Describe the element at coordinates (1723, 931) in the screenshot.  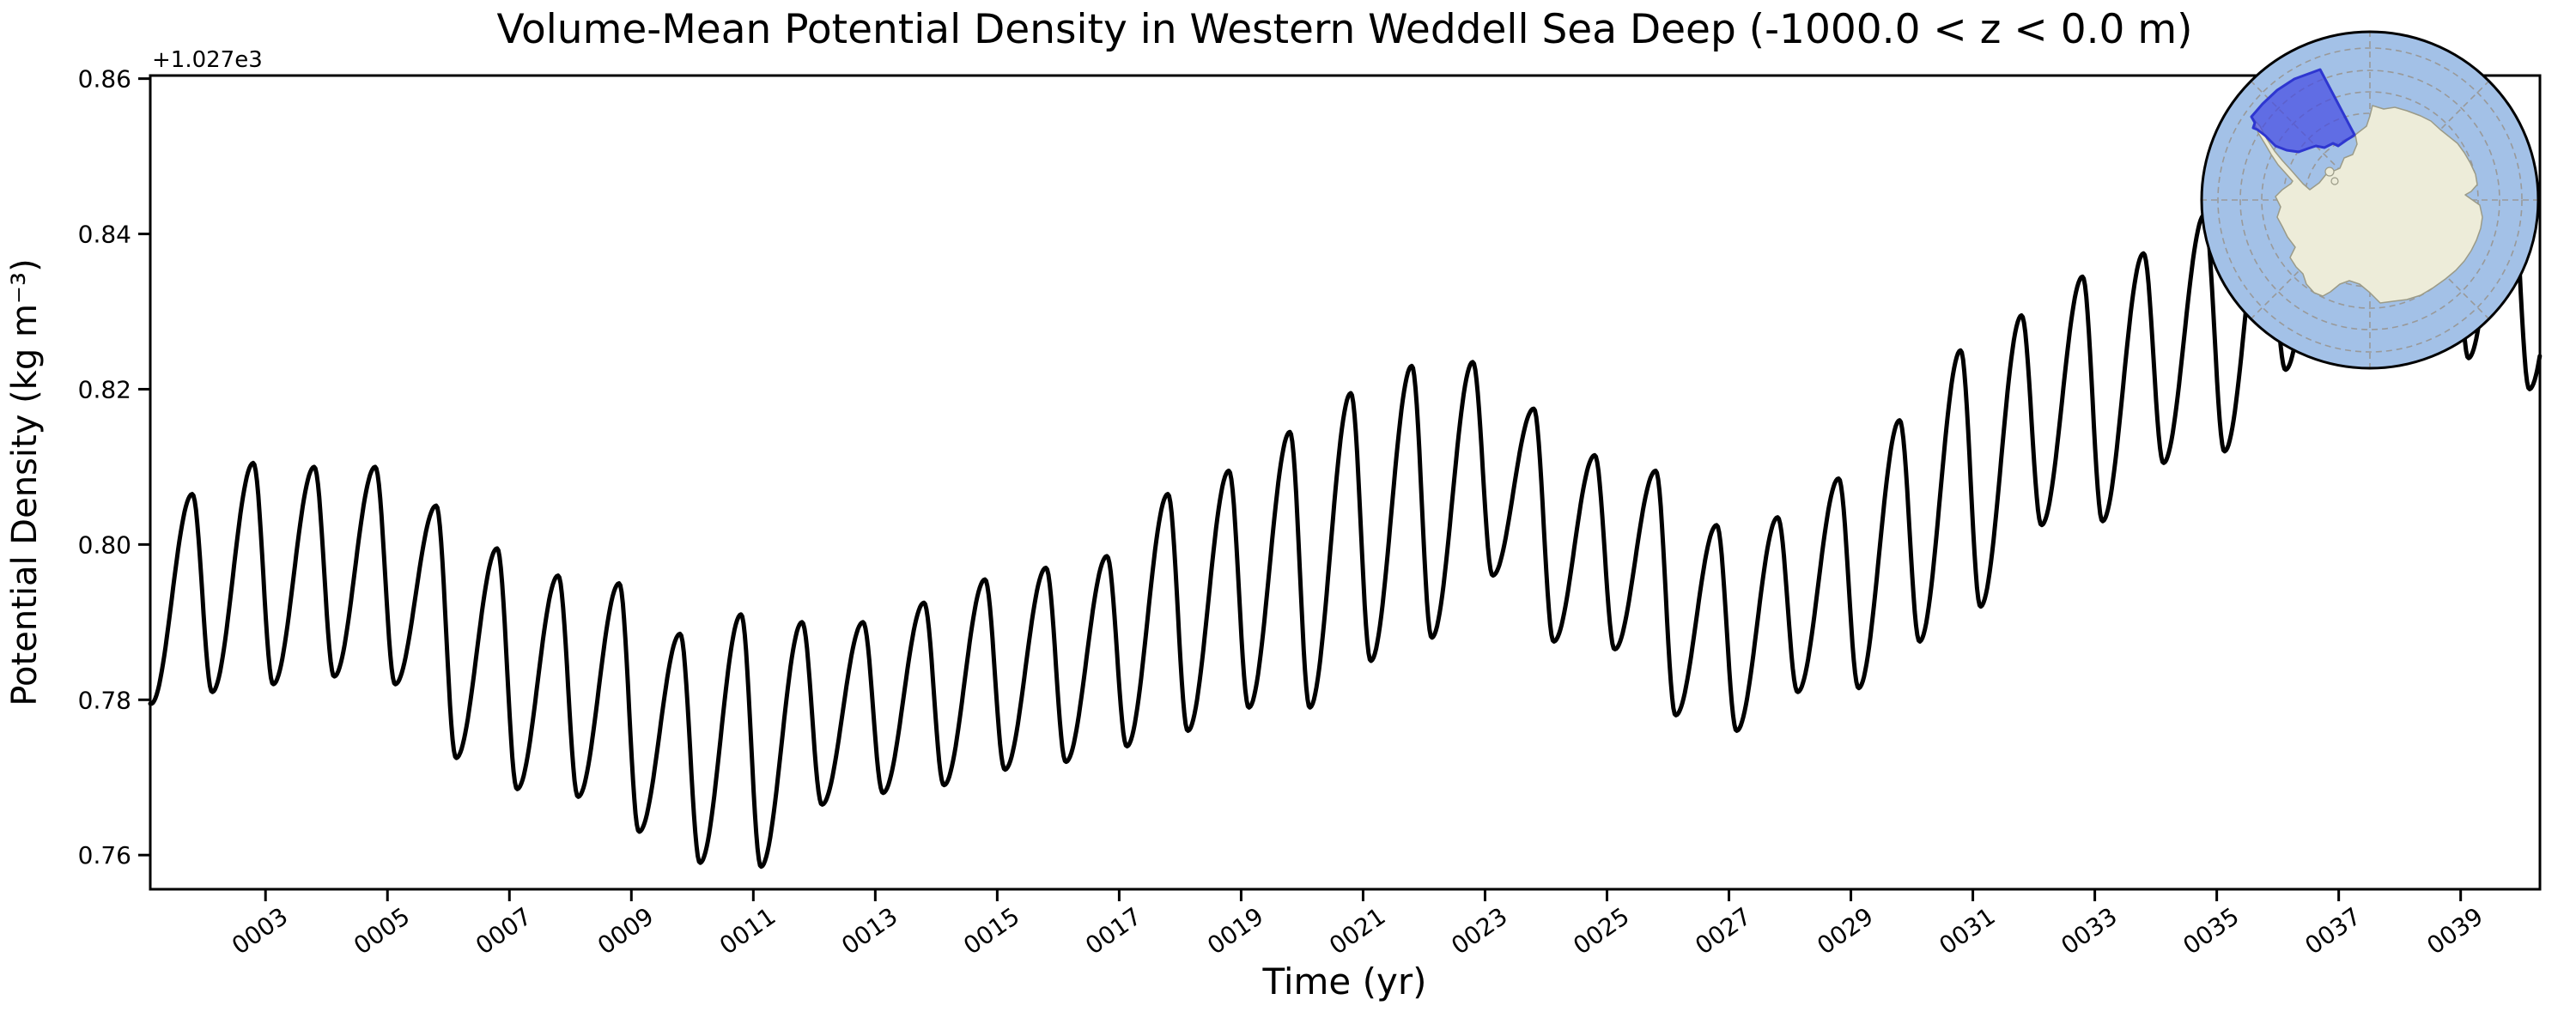
I see `x-tick-label: 0027` at that location.